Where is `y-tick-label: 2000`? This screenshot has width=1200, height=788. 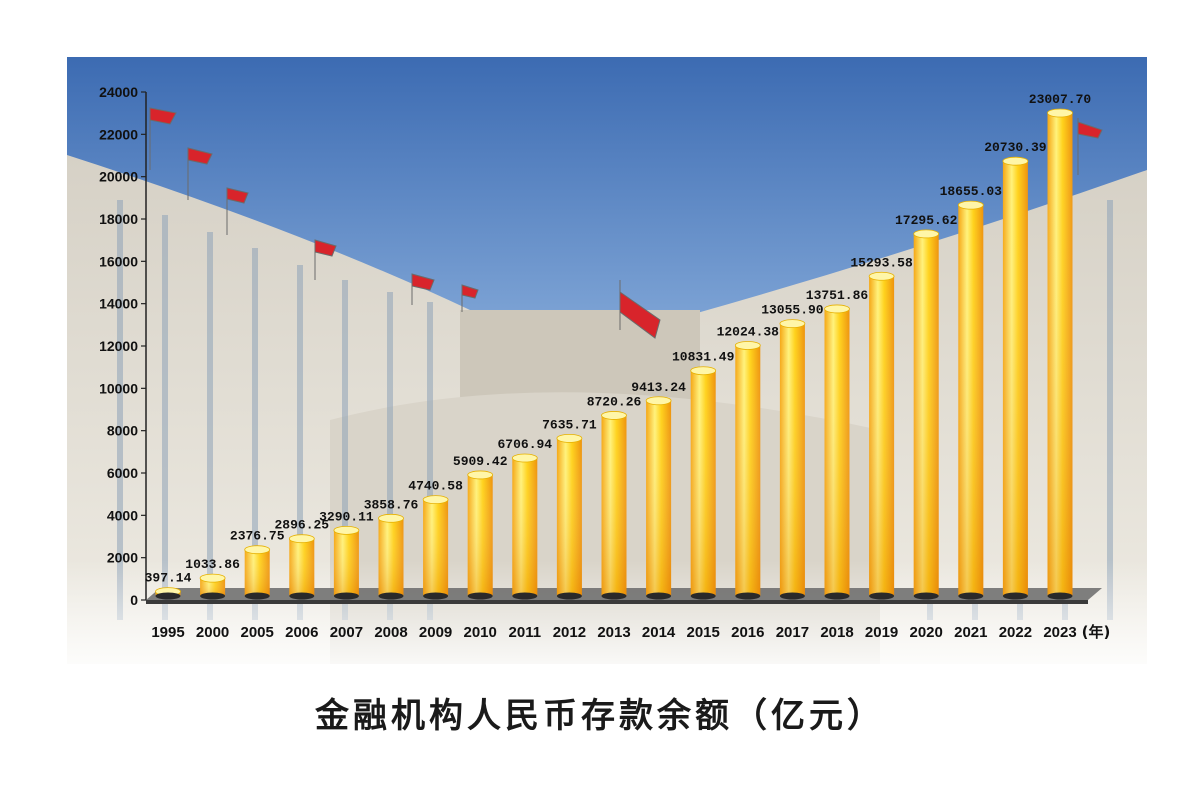
y-tick-label: 2000 is located at coordinates (122, 558).